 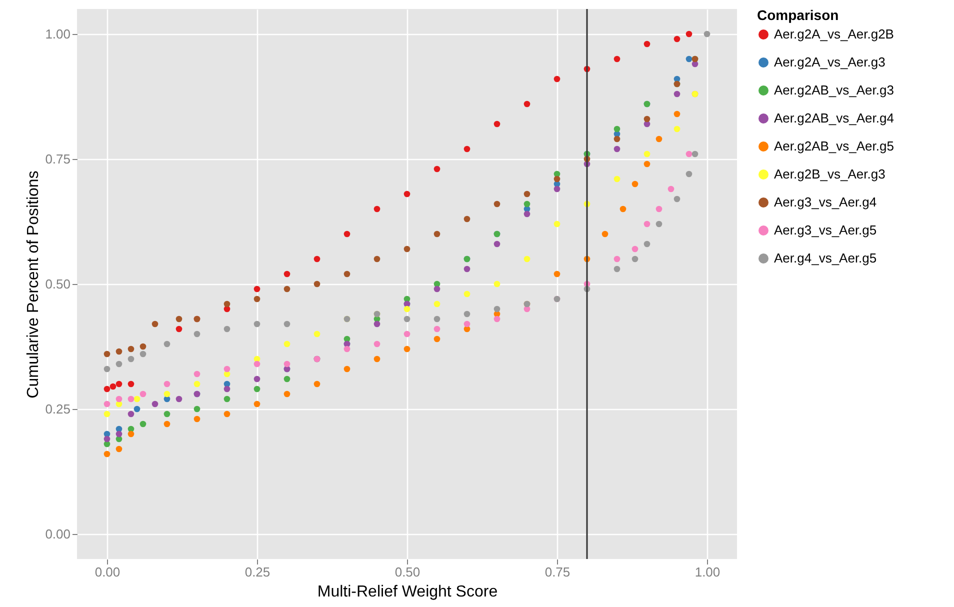 What do you see at coordinates (825, 258) in the screenshot?
I see `legend-label: Aer.g4_vs_Aer.g5` at bounding box center [825, 258].